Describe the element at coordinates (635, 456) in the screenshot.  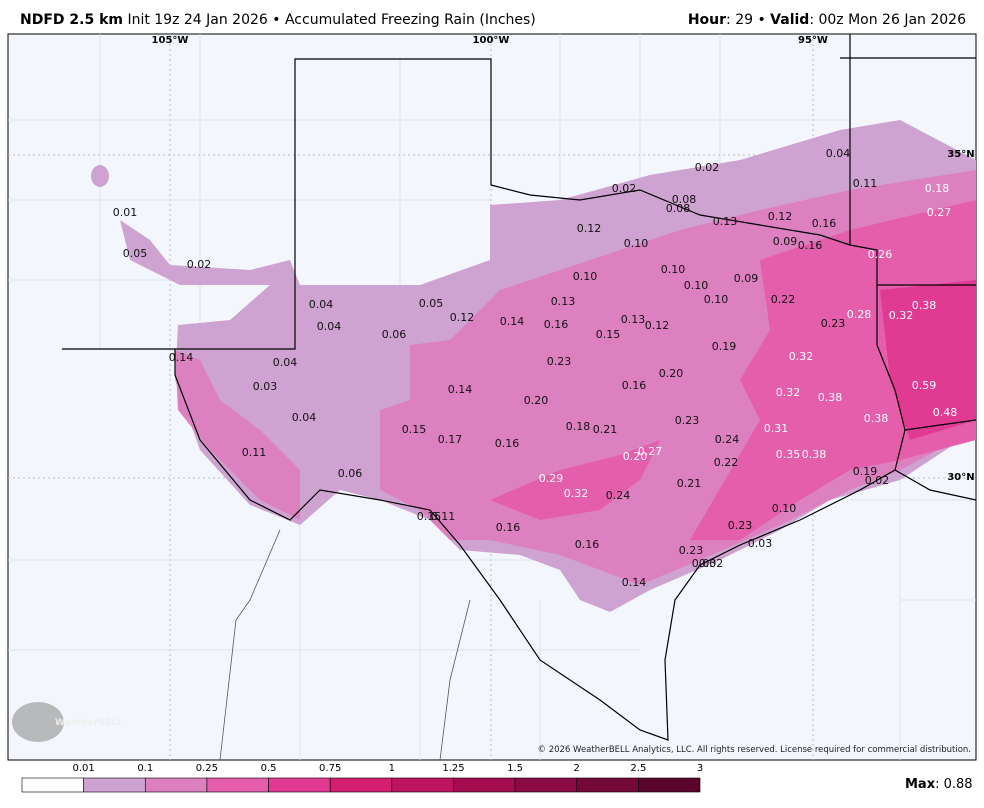
I see `value-label: 0.20` at that location.